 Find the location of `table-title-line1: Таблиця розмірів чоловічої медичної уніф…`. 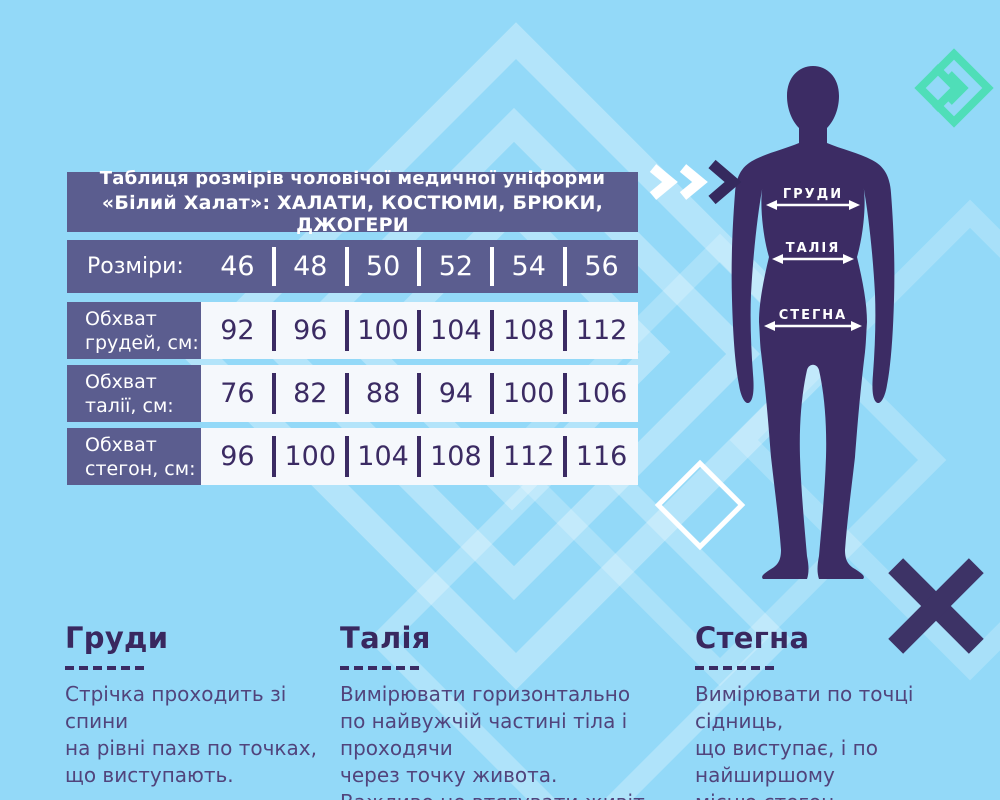

table-title-line1: Таблиця розмірів чоловічої медичної уніф… is located at coordinates (352, 178).